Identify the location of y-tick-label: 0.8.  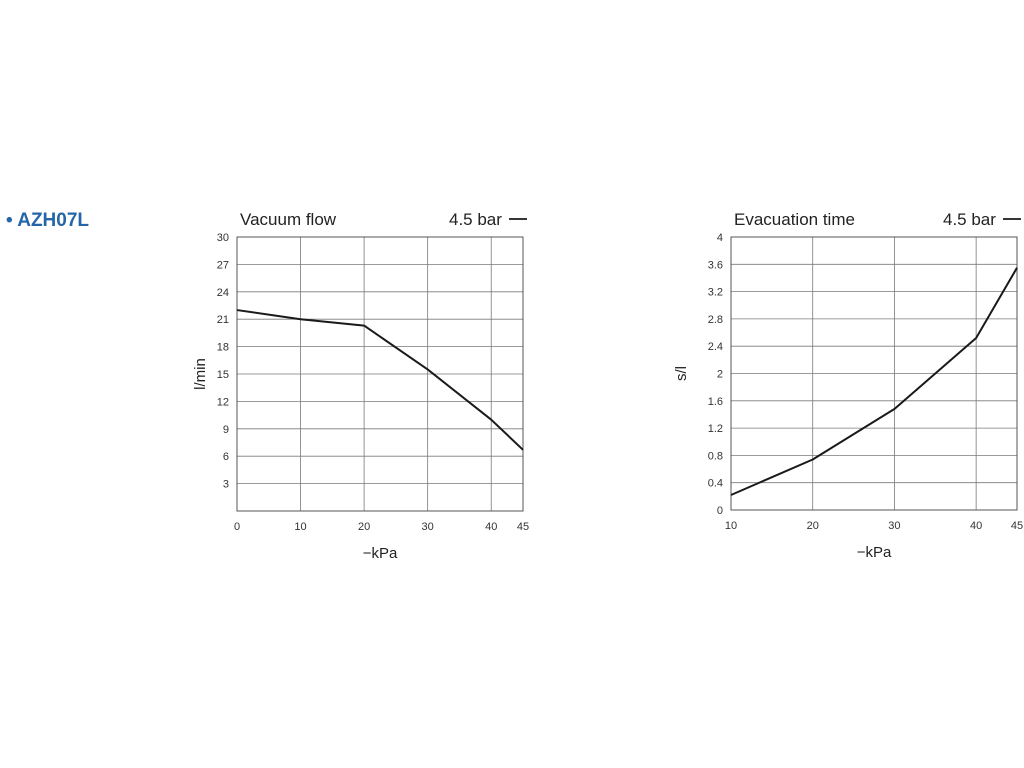
(715, 456).